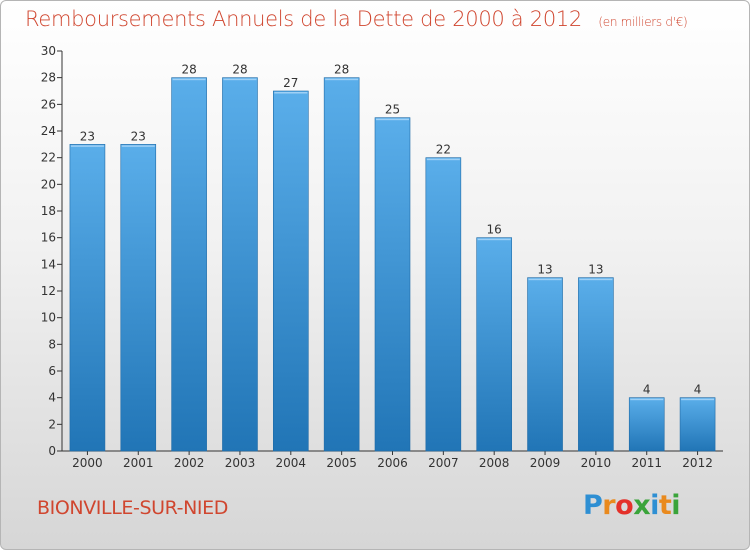 This screenshot has height=550, width=750. What do you see at coordinates (48, 238) in the screenshot?
I see `y-tick-label: 16` at bounding box center [48, 238].